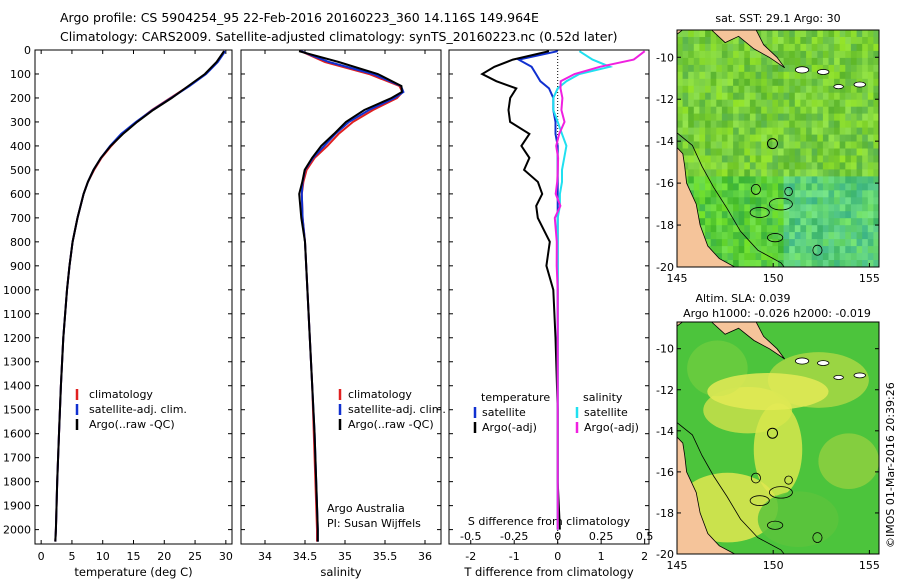 This screenshot has height=580, width=900. I want to click on x-tick-label: 5, so click(71, 556).